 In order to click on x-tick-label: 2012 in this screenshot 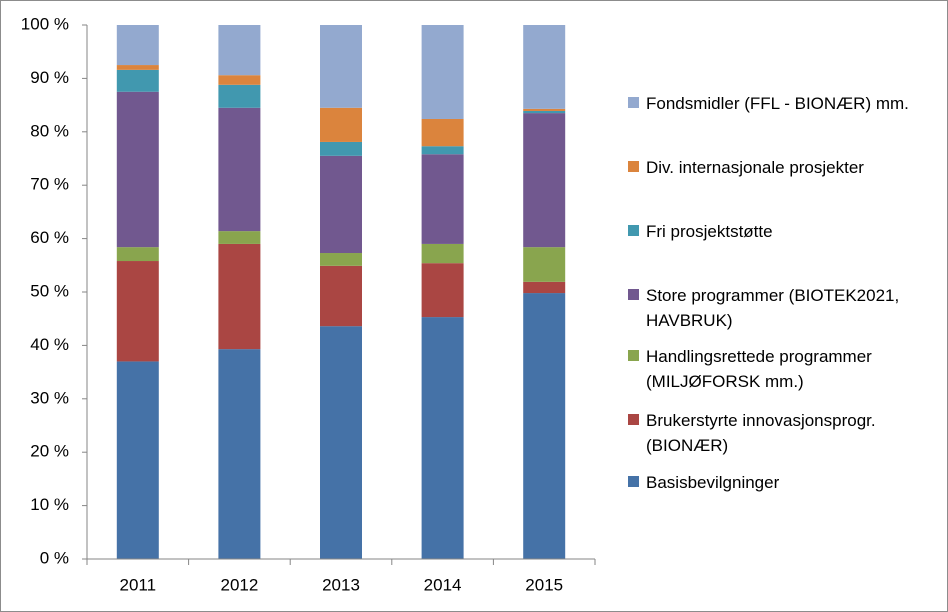, I will do `click(239, 584)`.